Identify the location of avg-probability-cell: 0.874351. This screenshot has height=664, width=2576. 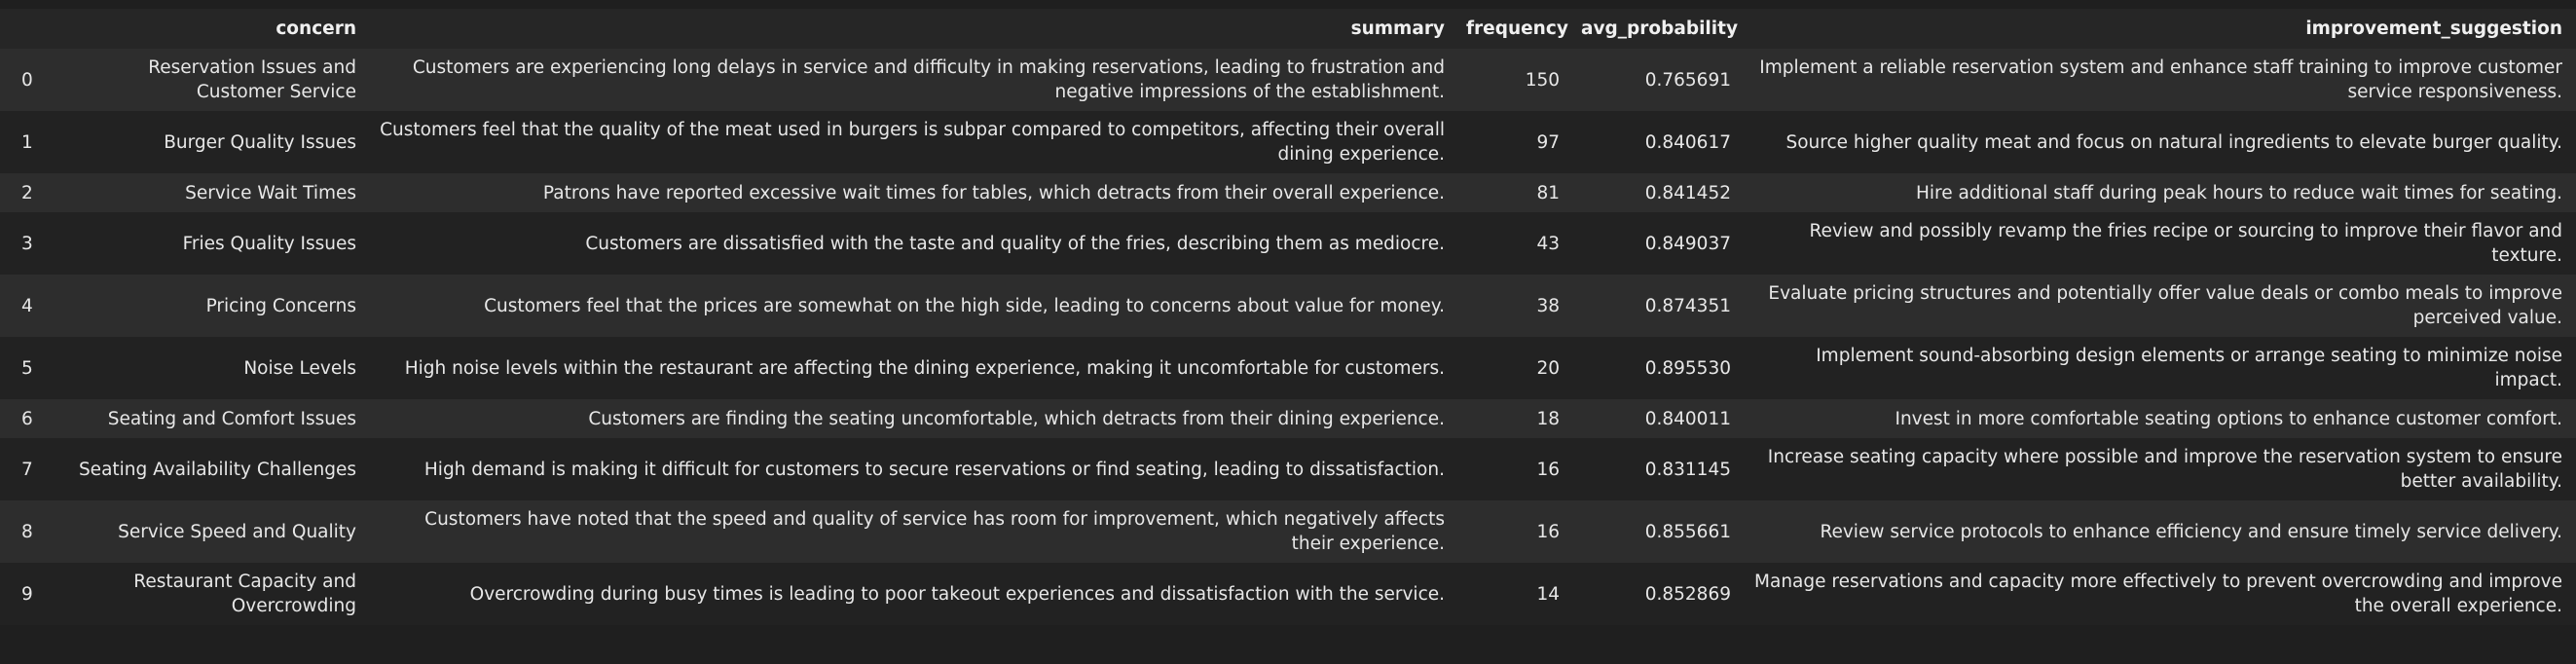
(1659, 306).